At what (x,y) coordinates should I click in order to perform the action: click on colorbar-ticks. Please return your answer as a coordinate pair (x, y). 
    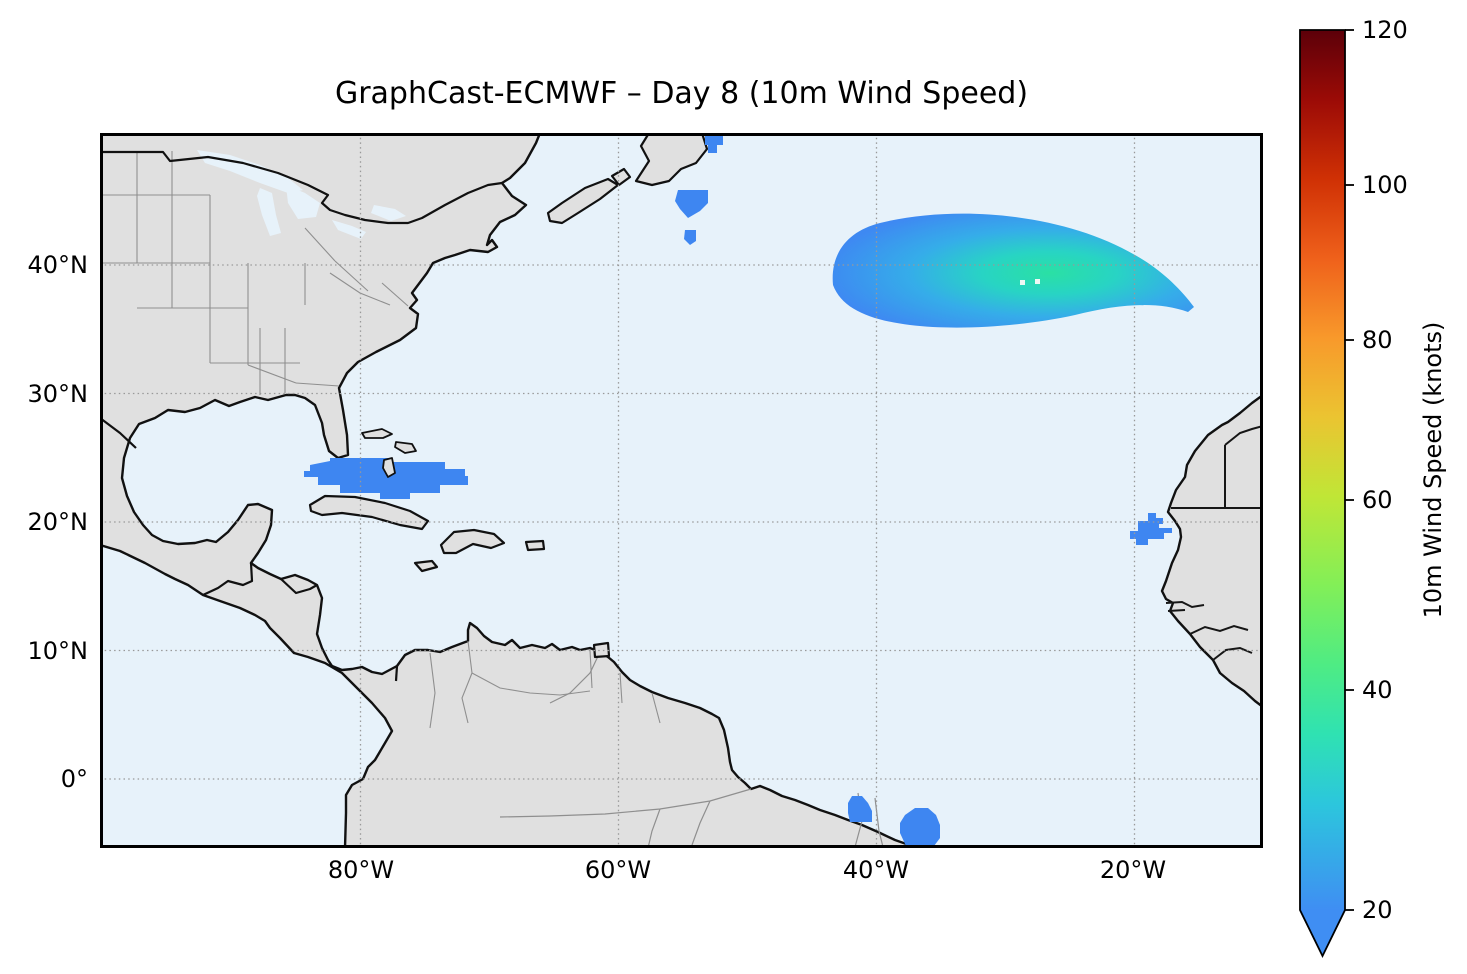
    Looking at the image, I should click on (1349, 470).